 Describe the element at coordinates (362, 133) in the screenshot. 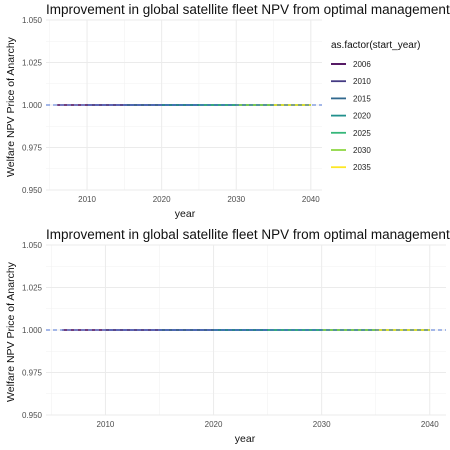

I see `chart-1-legend-label: 2025` at that location.